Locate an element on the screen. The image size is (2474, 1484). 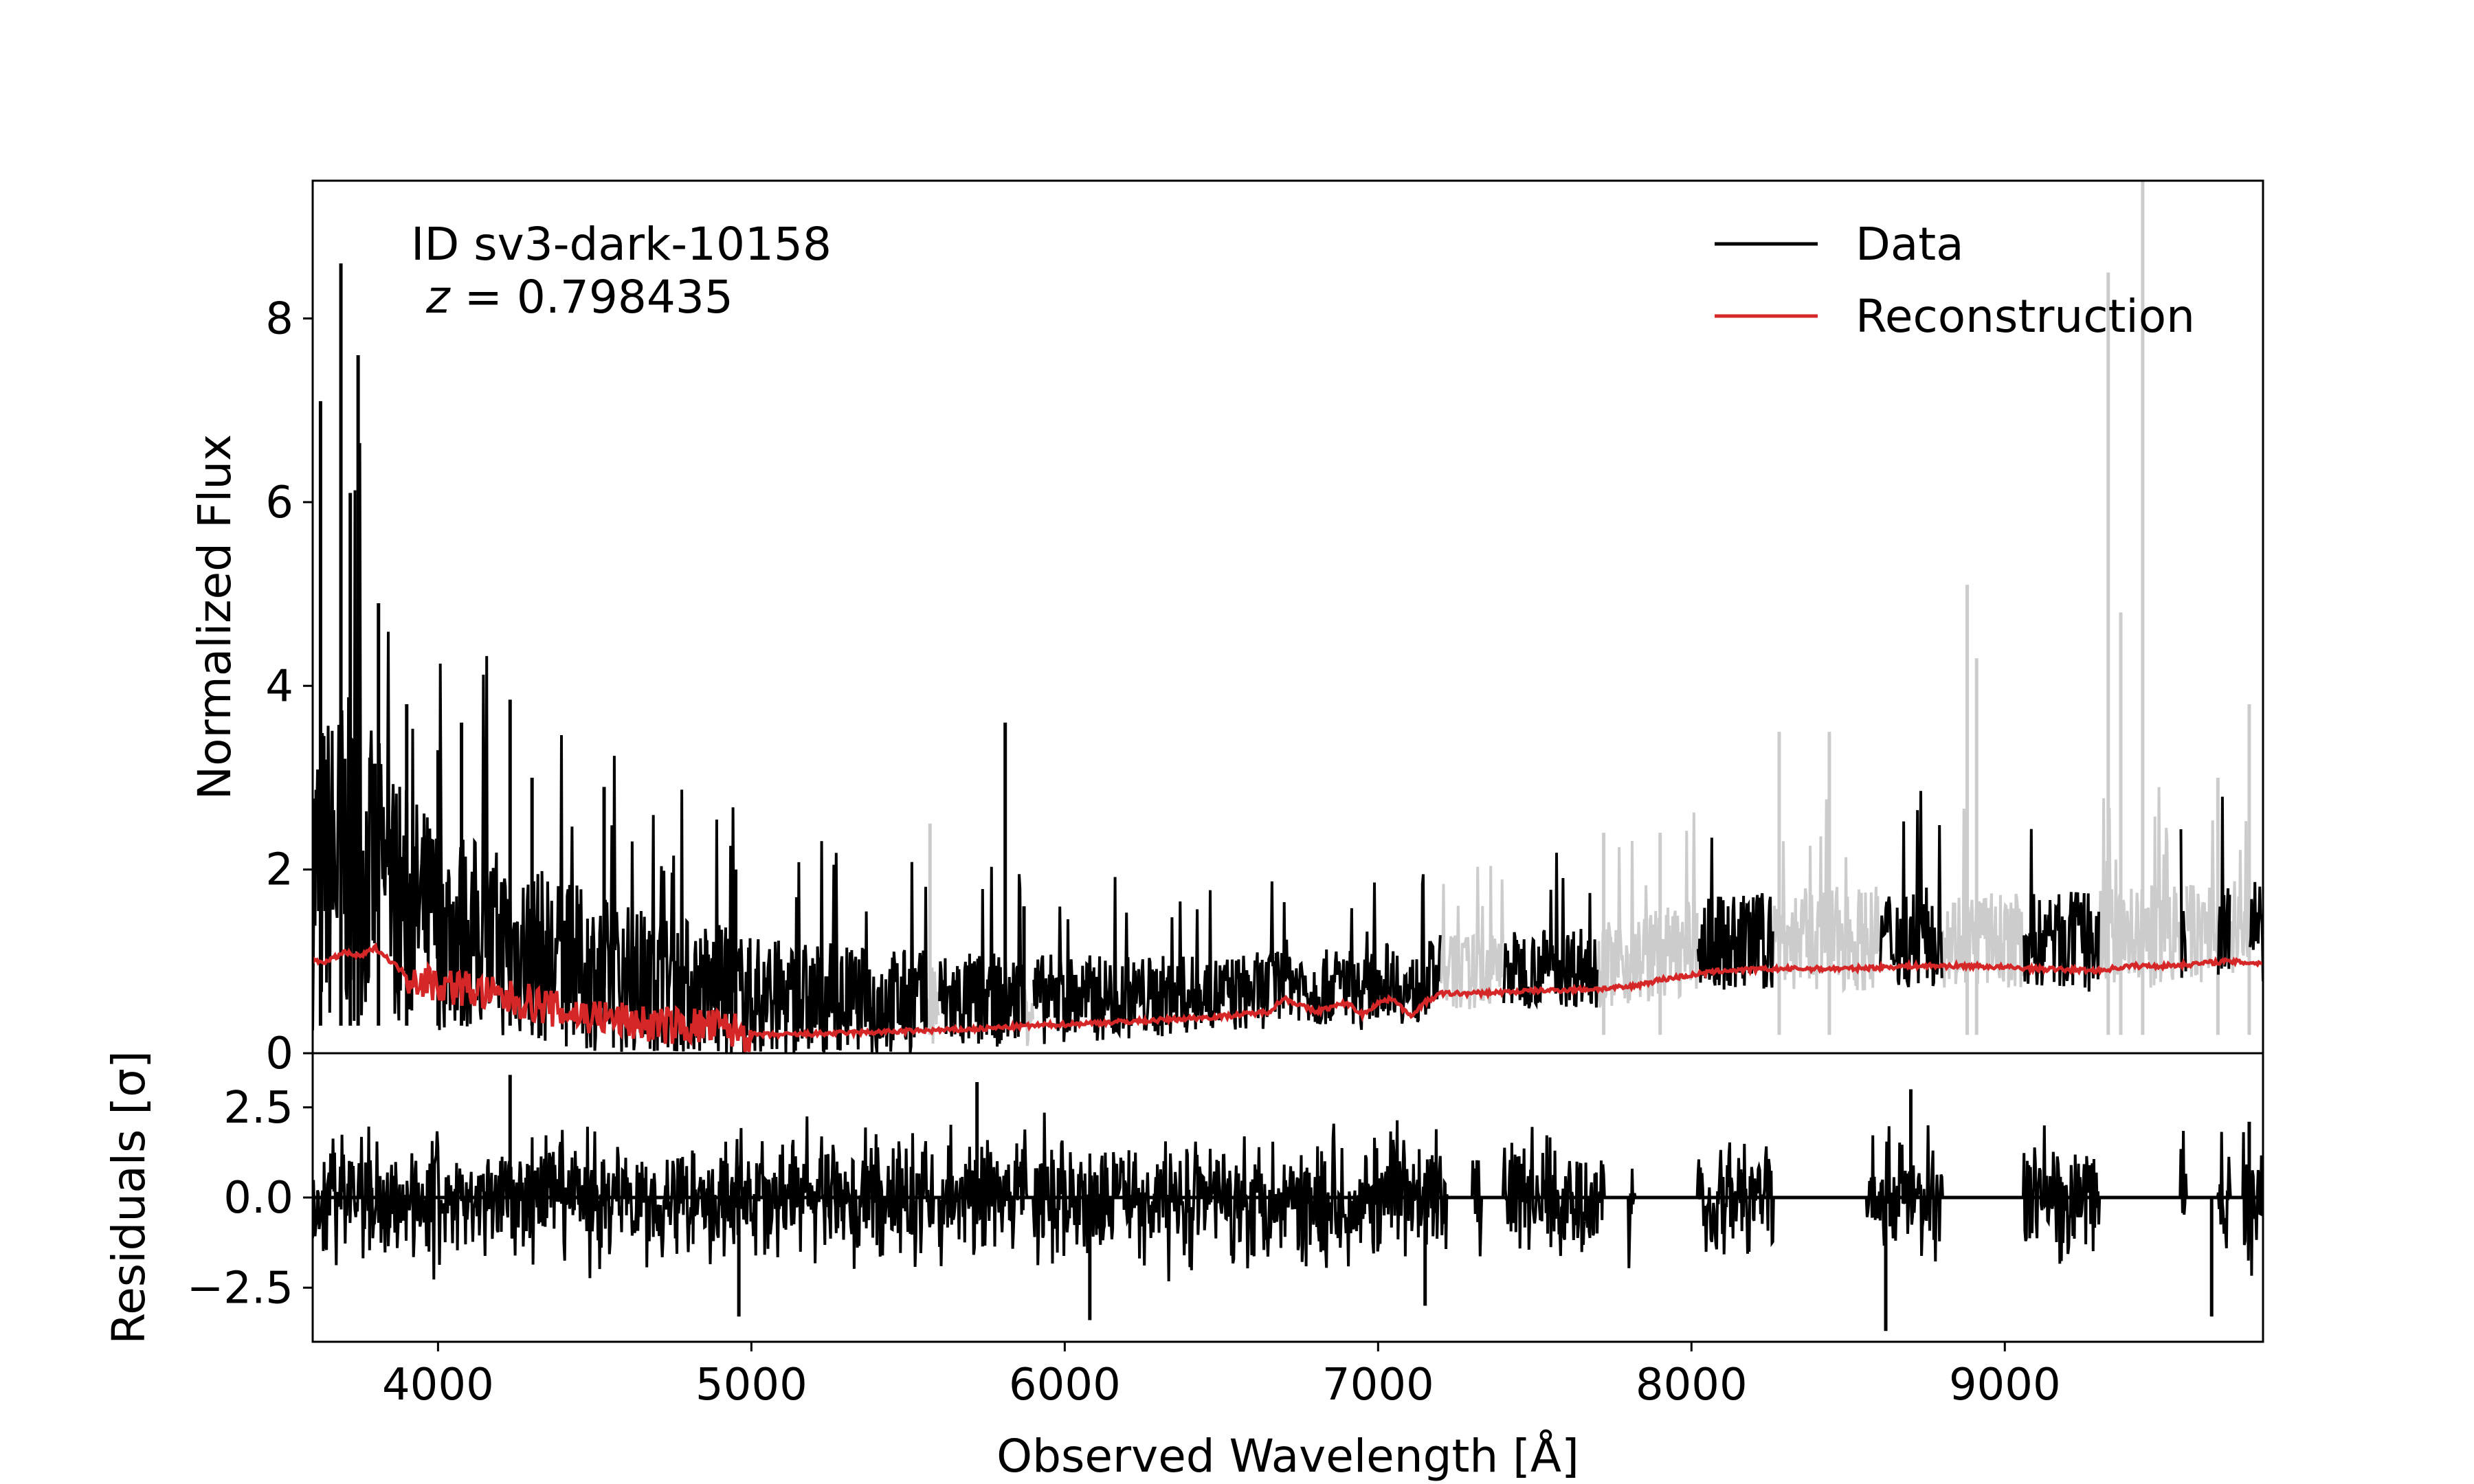
x-axis-label: Observed Wavelength [Å] is located at coordinates (1287, 1456).